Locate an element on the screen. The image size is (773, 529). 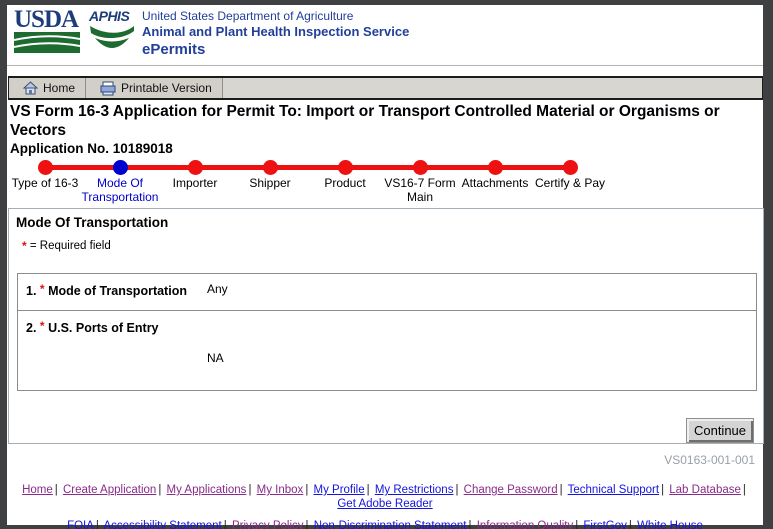
table-row: 1. * Mode of Transportation Any is located at coordinates (387, 292).